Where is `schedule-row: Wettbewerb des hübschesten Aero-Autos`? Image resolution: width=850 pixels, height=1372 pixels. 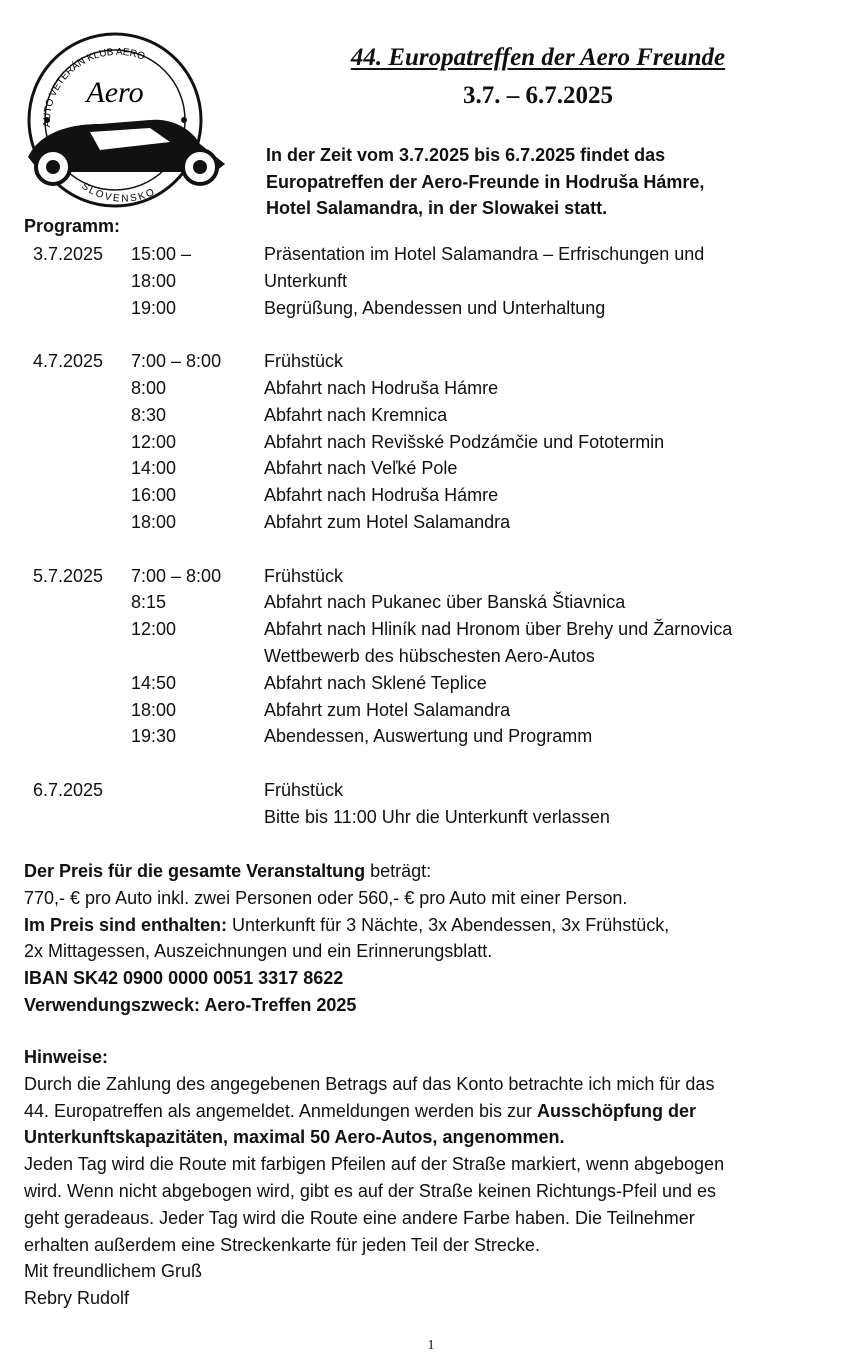 schedule-row: Wettbewerb des hübschesten Aero-Autos is located at coordinates (425, 656).